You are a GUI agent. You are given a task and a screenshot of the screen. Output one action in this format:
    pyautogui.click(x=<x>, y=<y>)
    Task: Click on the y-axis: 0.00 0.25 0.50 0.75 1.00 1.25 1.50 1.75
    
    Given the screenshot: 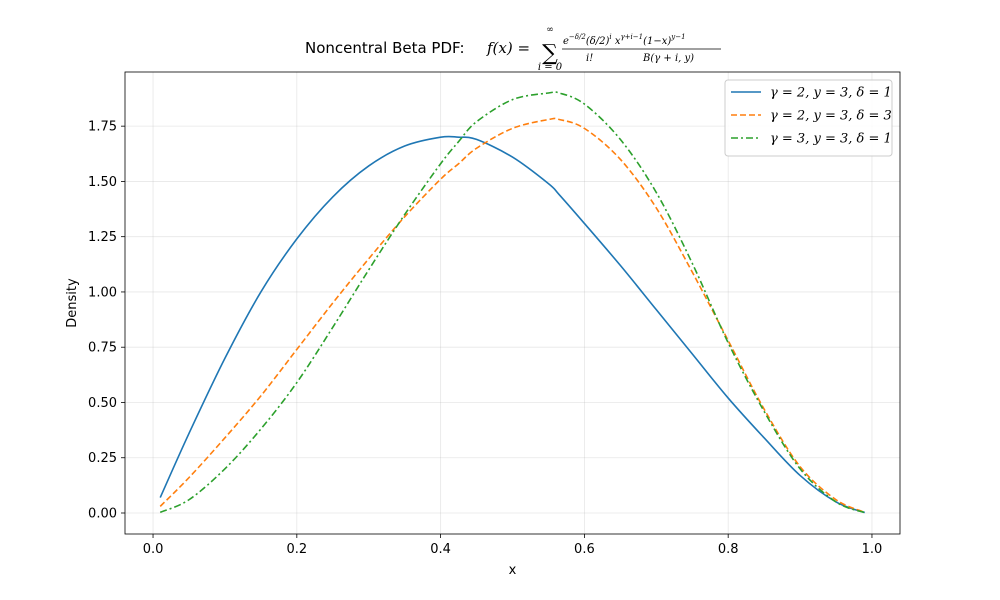 What is the action you would take?
    pyautogui.click(x=106, y=321)
    